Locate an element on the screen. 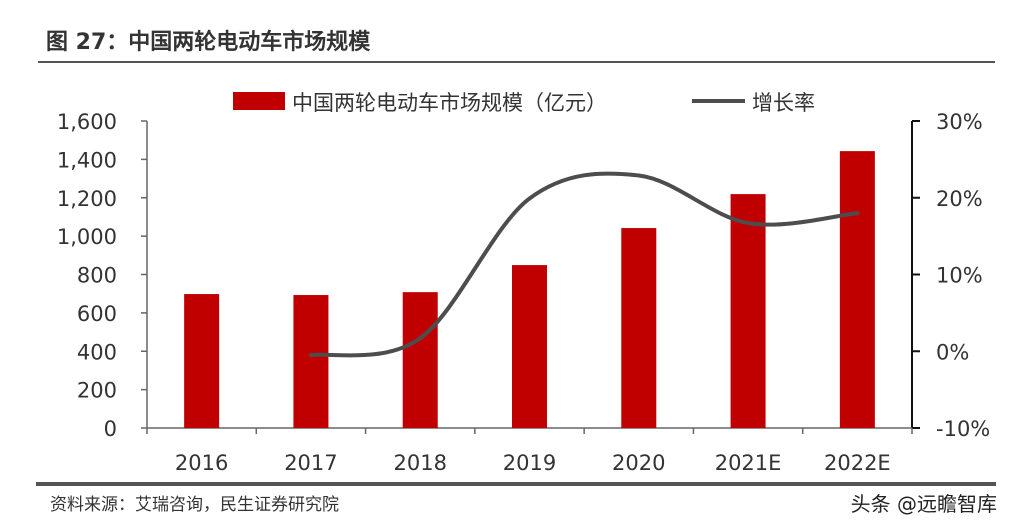 This screenshot has width=1011, height=531. x-tick-label: 2018 is located at coordinates (419, 463).